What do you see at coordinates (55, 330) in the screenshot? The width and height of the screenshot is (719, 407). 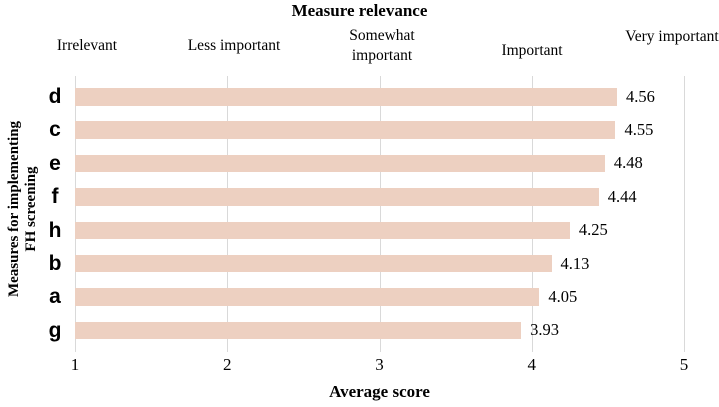 I see `category-label-g: g` at bounding box center [55, 330].